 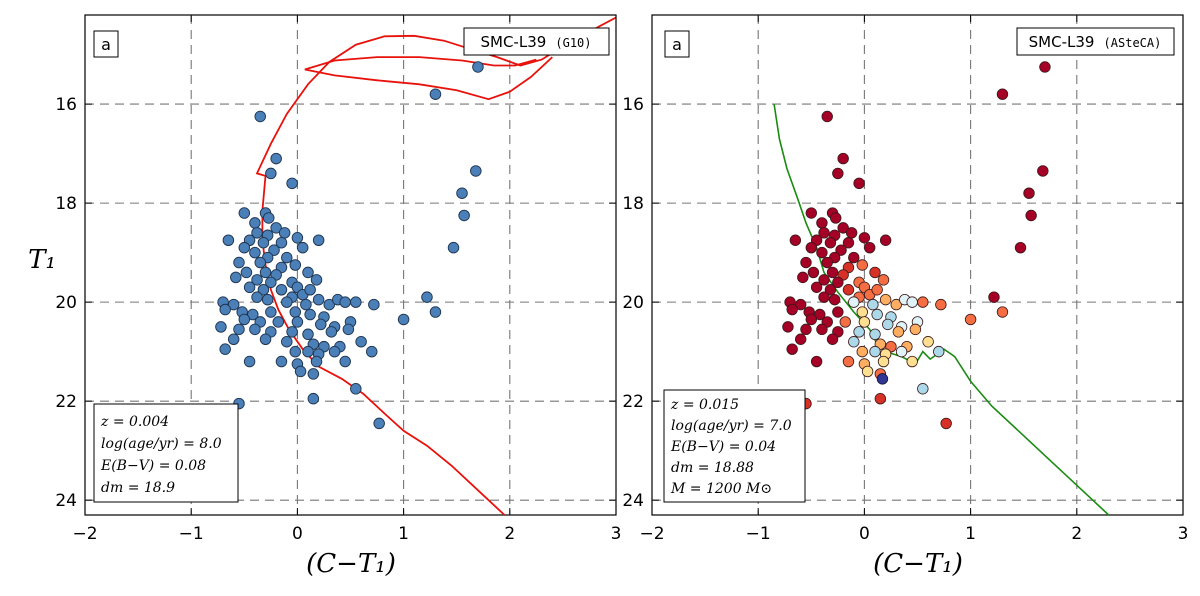 What do you see at coordinates (106, 44) in the screenshot?
I see `panel-tag-box: a` at bounding box center [106, 44].